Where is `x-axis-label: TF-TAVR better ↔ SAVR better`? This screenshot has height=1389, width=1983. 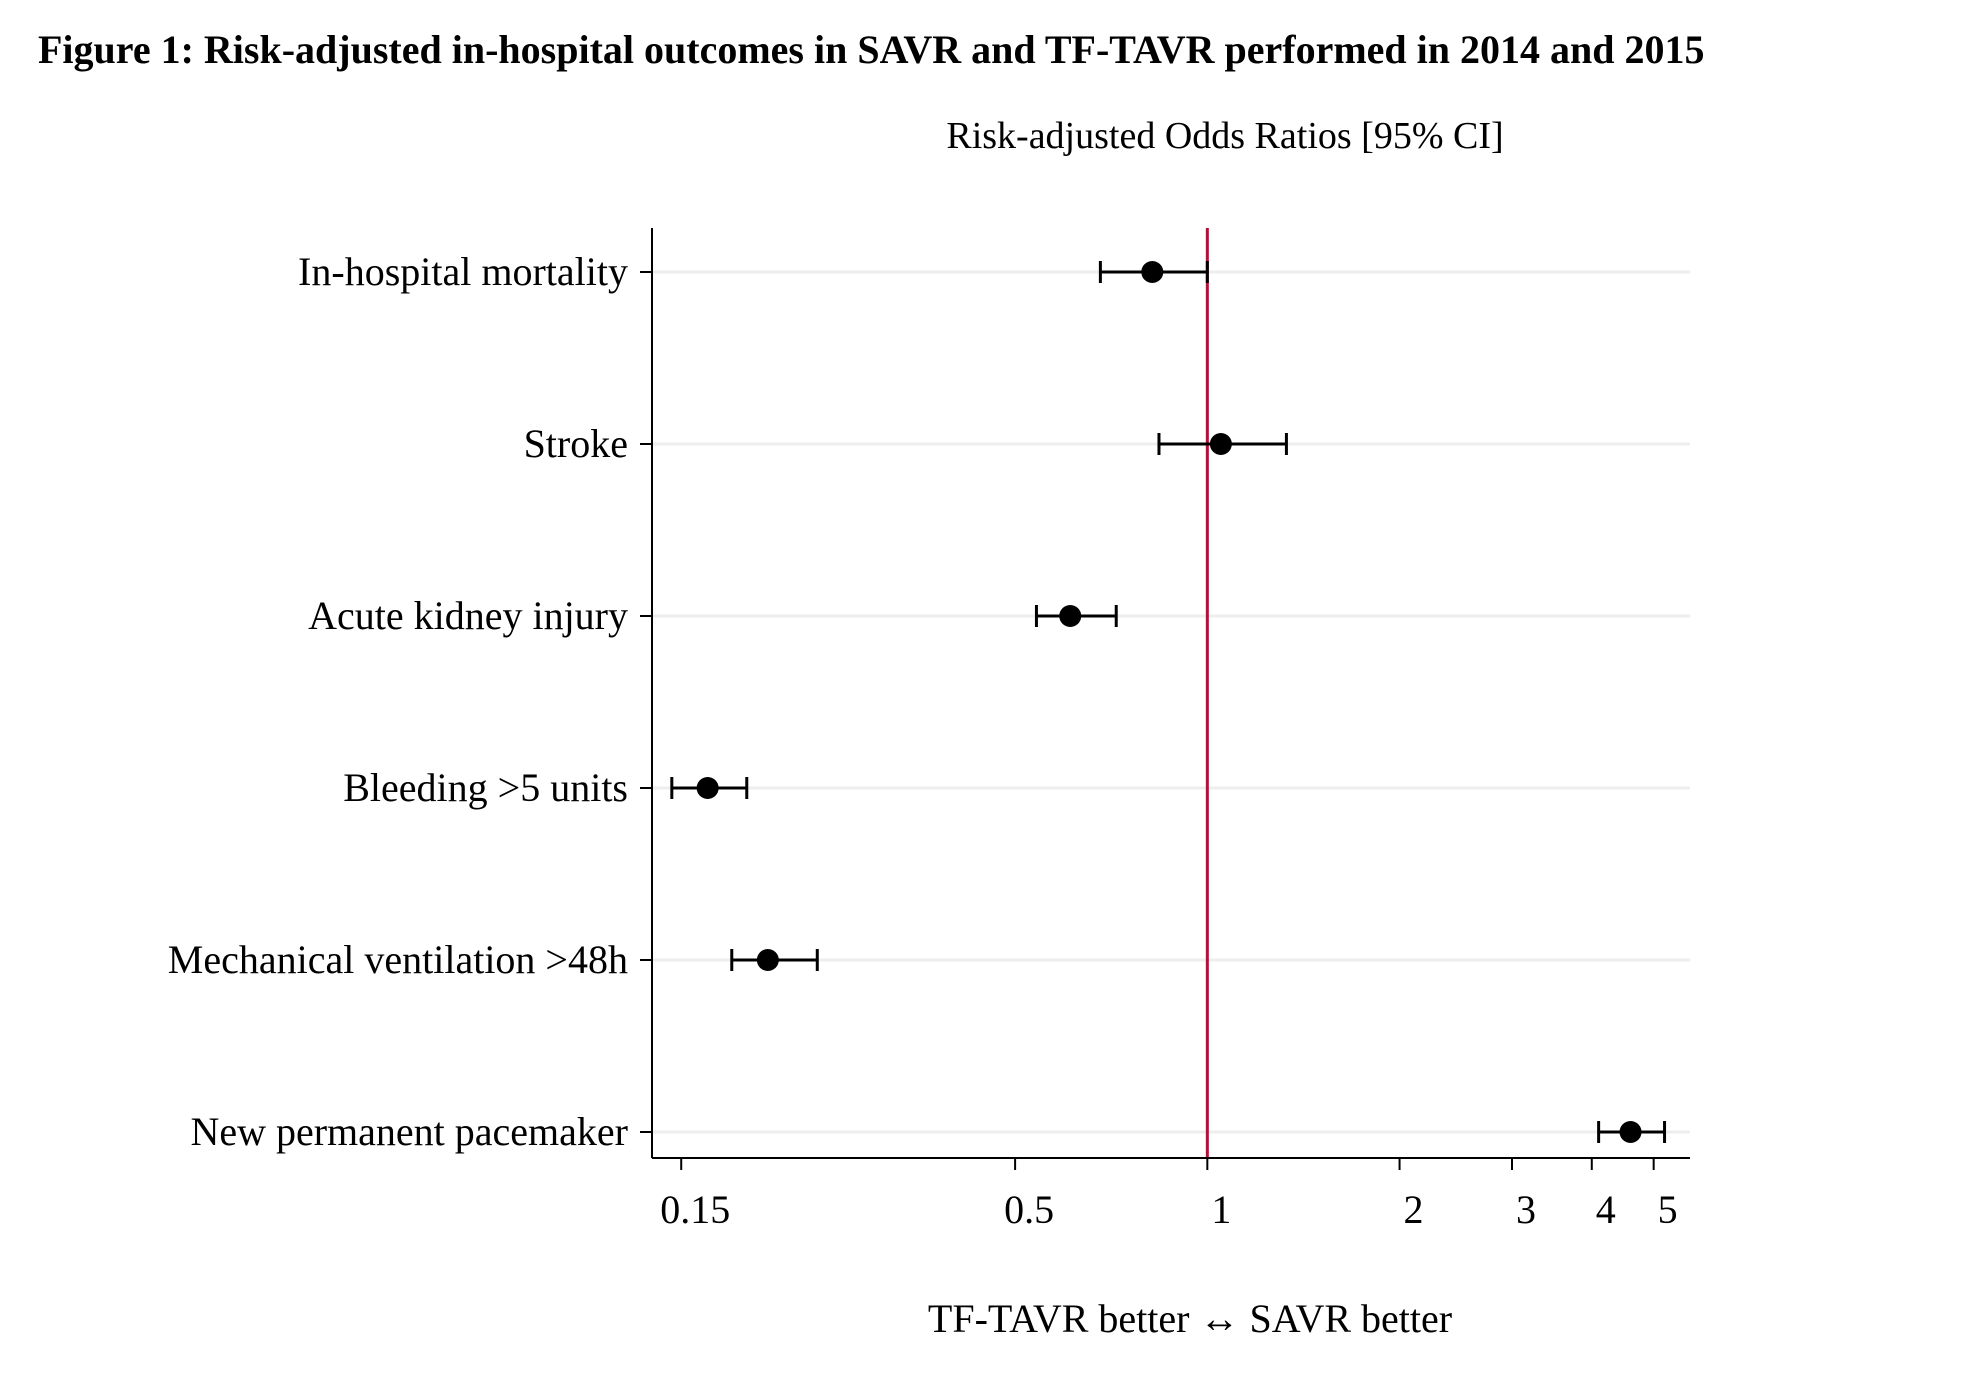 x-axis-label: TF-TAVR better ↔ SAVR better is located at coordinates (1190, 1318).